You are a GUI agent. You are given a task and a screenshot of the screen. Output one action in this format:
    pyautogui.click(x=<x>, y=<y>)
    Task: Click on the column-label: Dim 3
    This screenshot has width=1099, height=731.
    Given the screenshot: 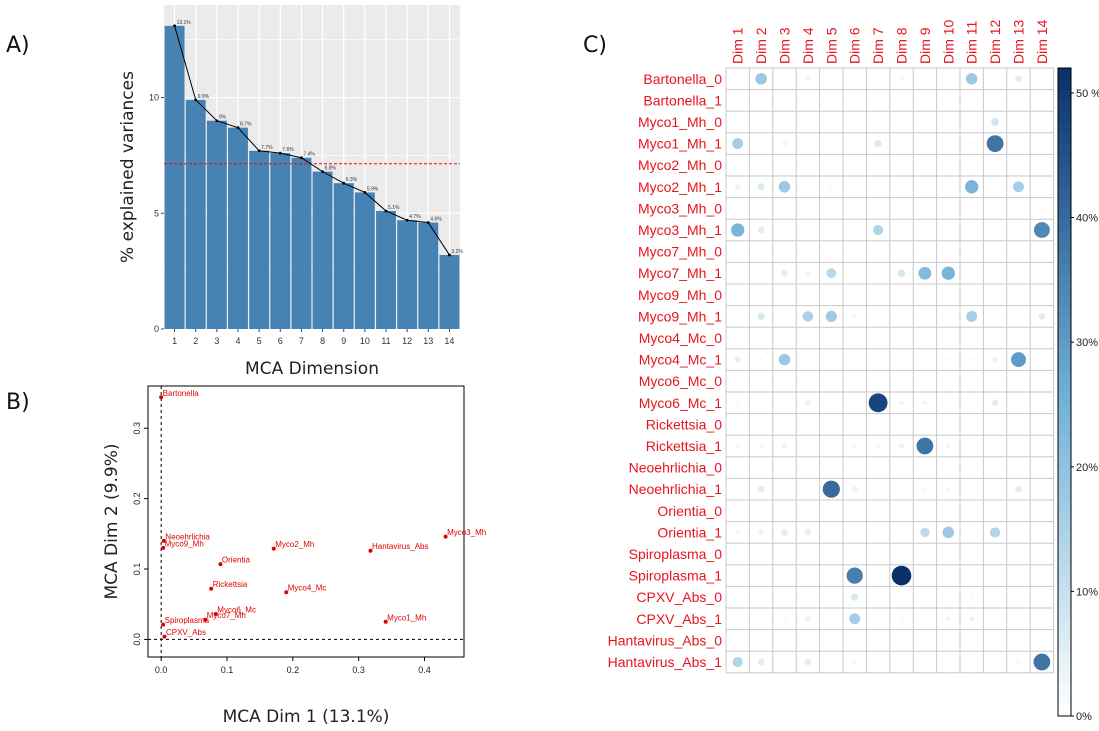 What is the action you would take?
    pyautogui.click(x=785, y=45)
    